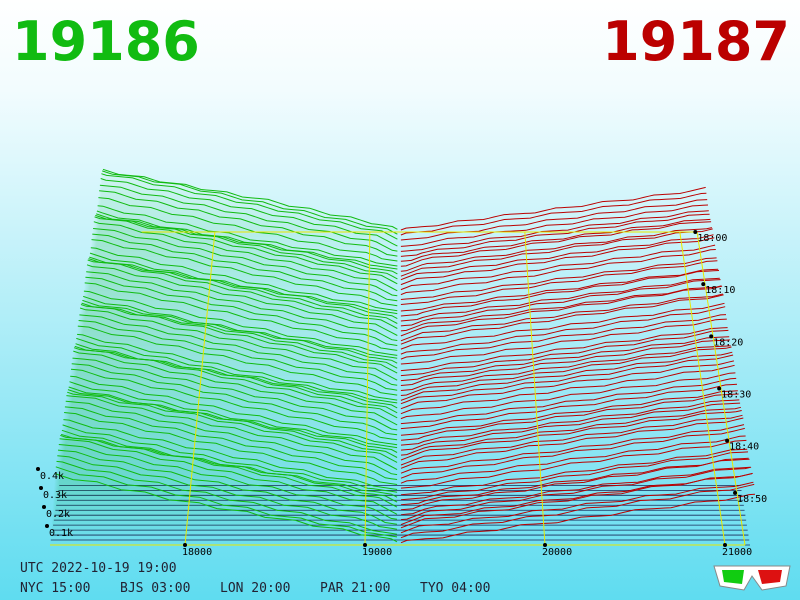  Describe the element at coordinates (744, 447) in the screenshot. I see `time-tick-label: 18:40` at that location.